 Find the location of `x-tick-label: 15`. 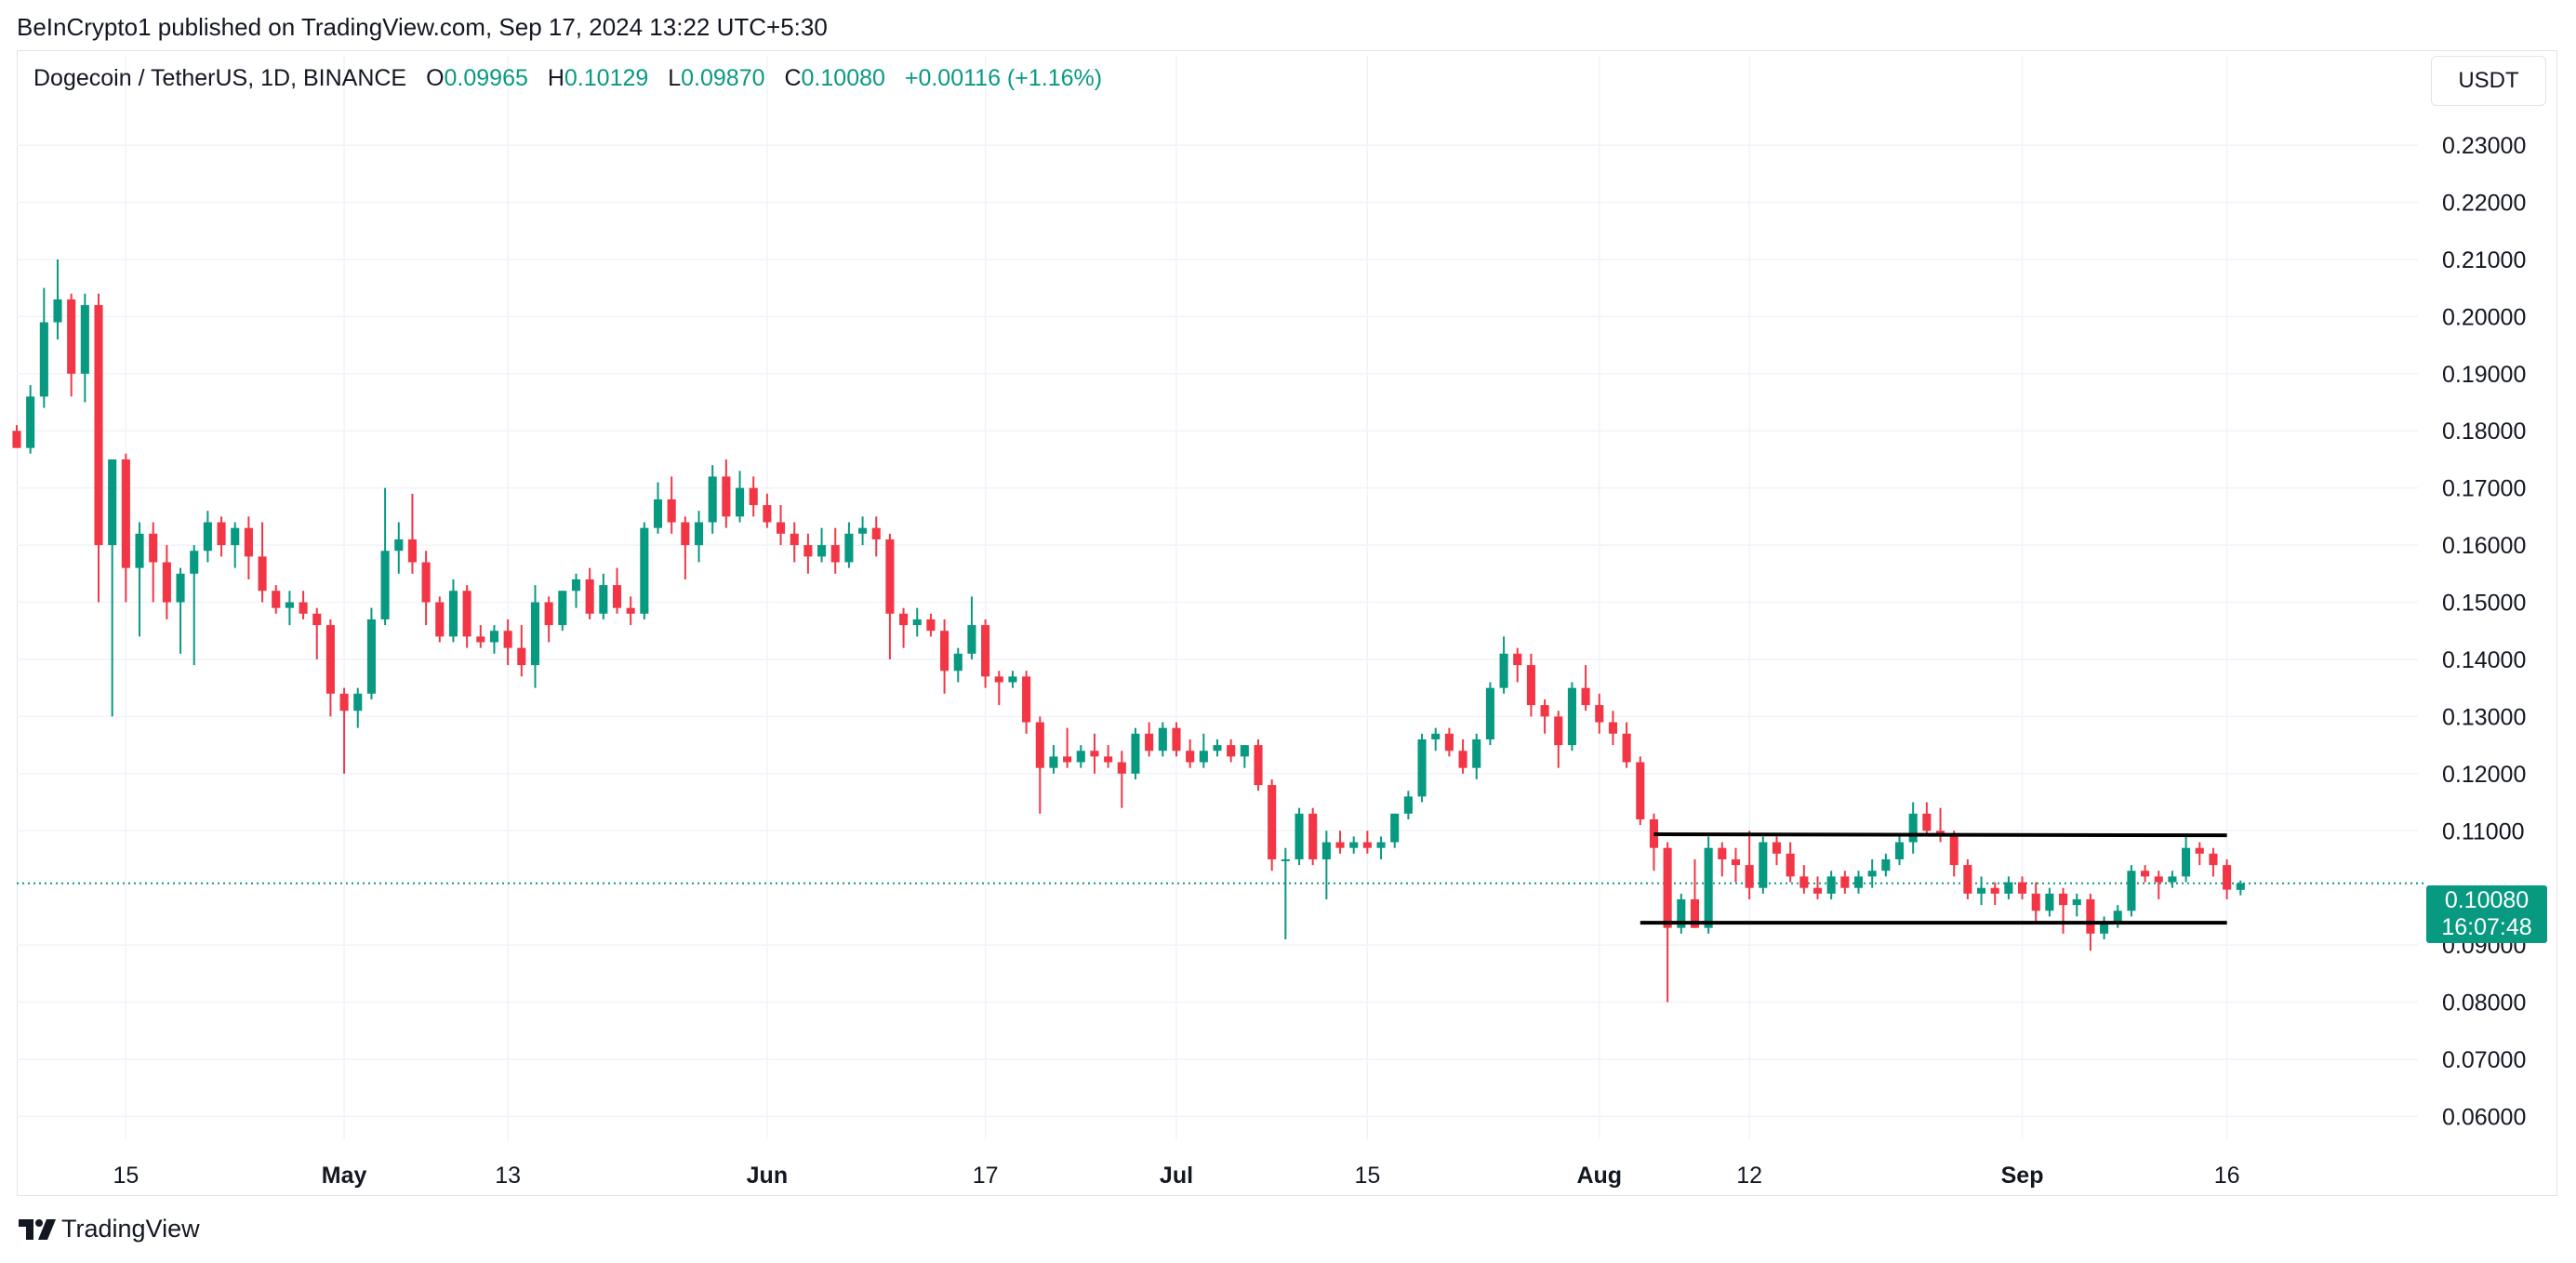

x-tick-label: 15 is located at coordinates (126, 1176).